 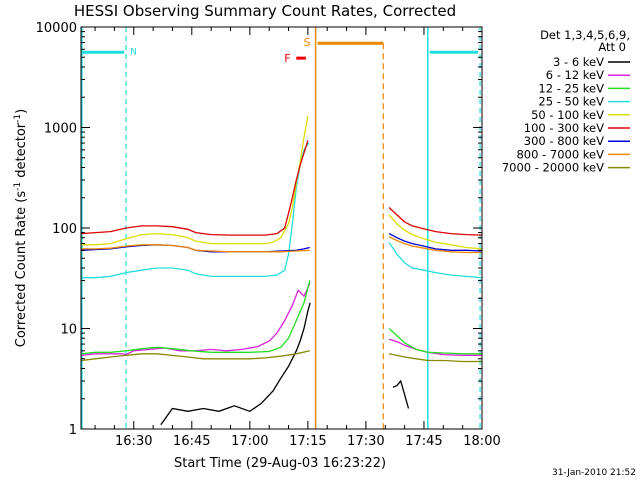 I want to click on legend-entry-label: 3 - 6 keV, so click(x=578, y=62).